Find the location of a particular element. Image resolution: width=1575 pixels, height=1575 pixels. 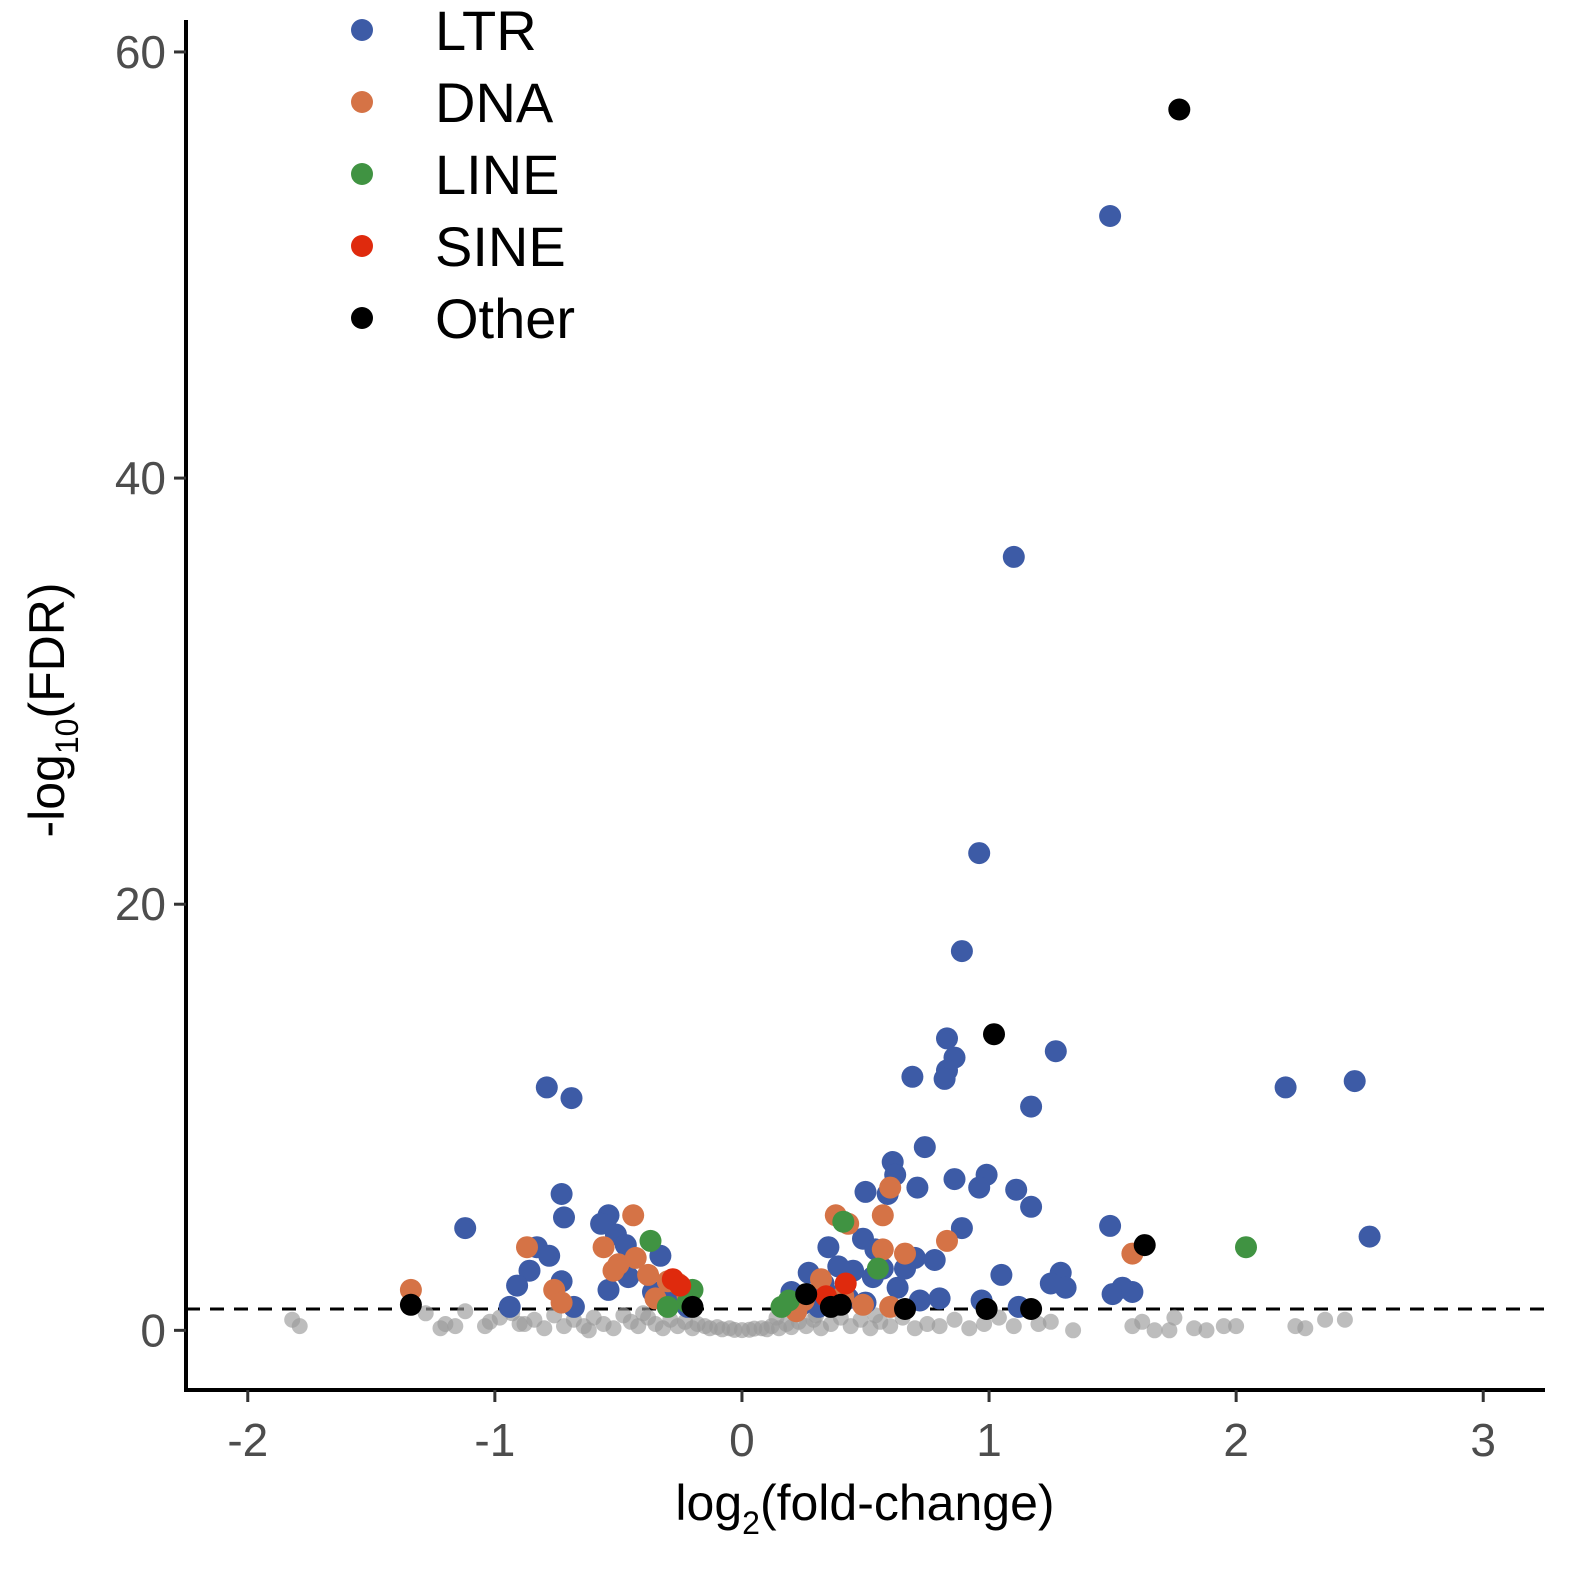

y-tick-label: 40 is located at coordinates (140, 478).